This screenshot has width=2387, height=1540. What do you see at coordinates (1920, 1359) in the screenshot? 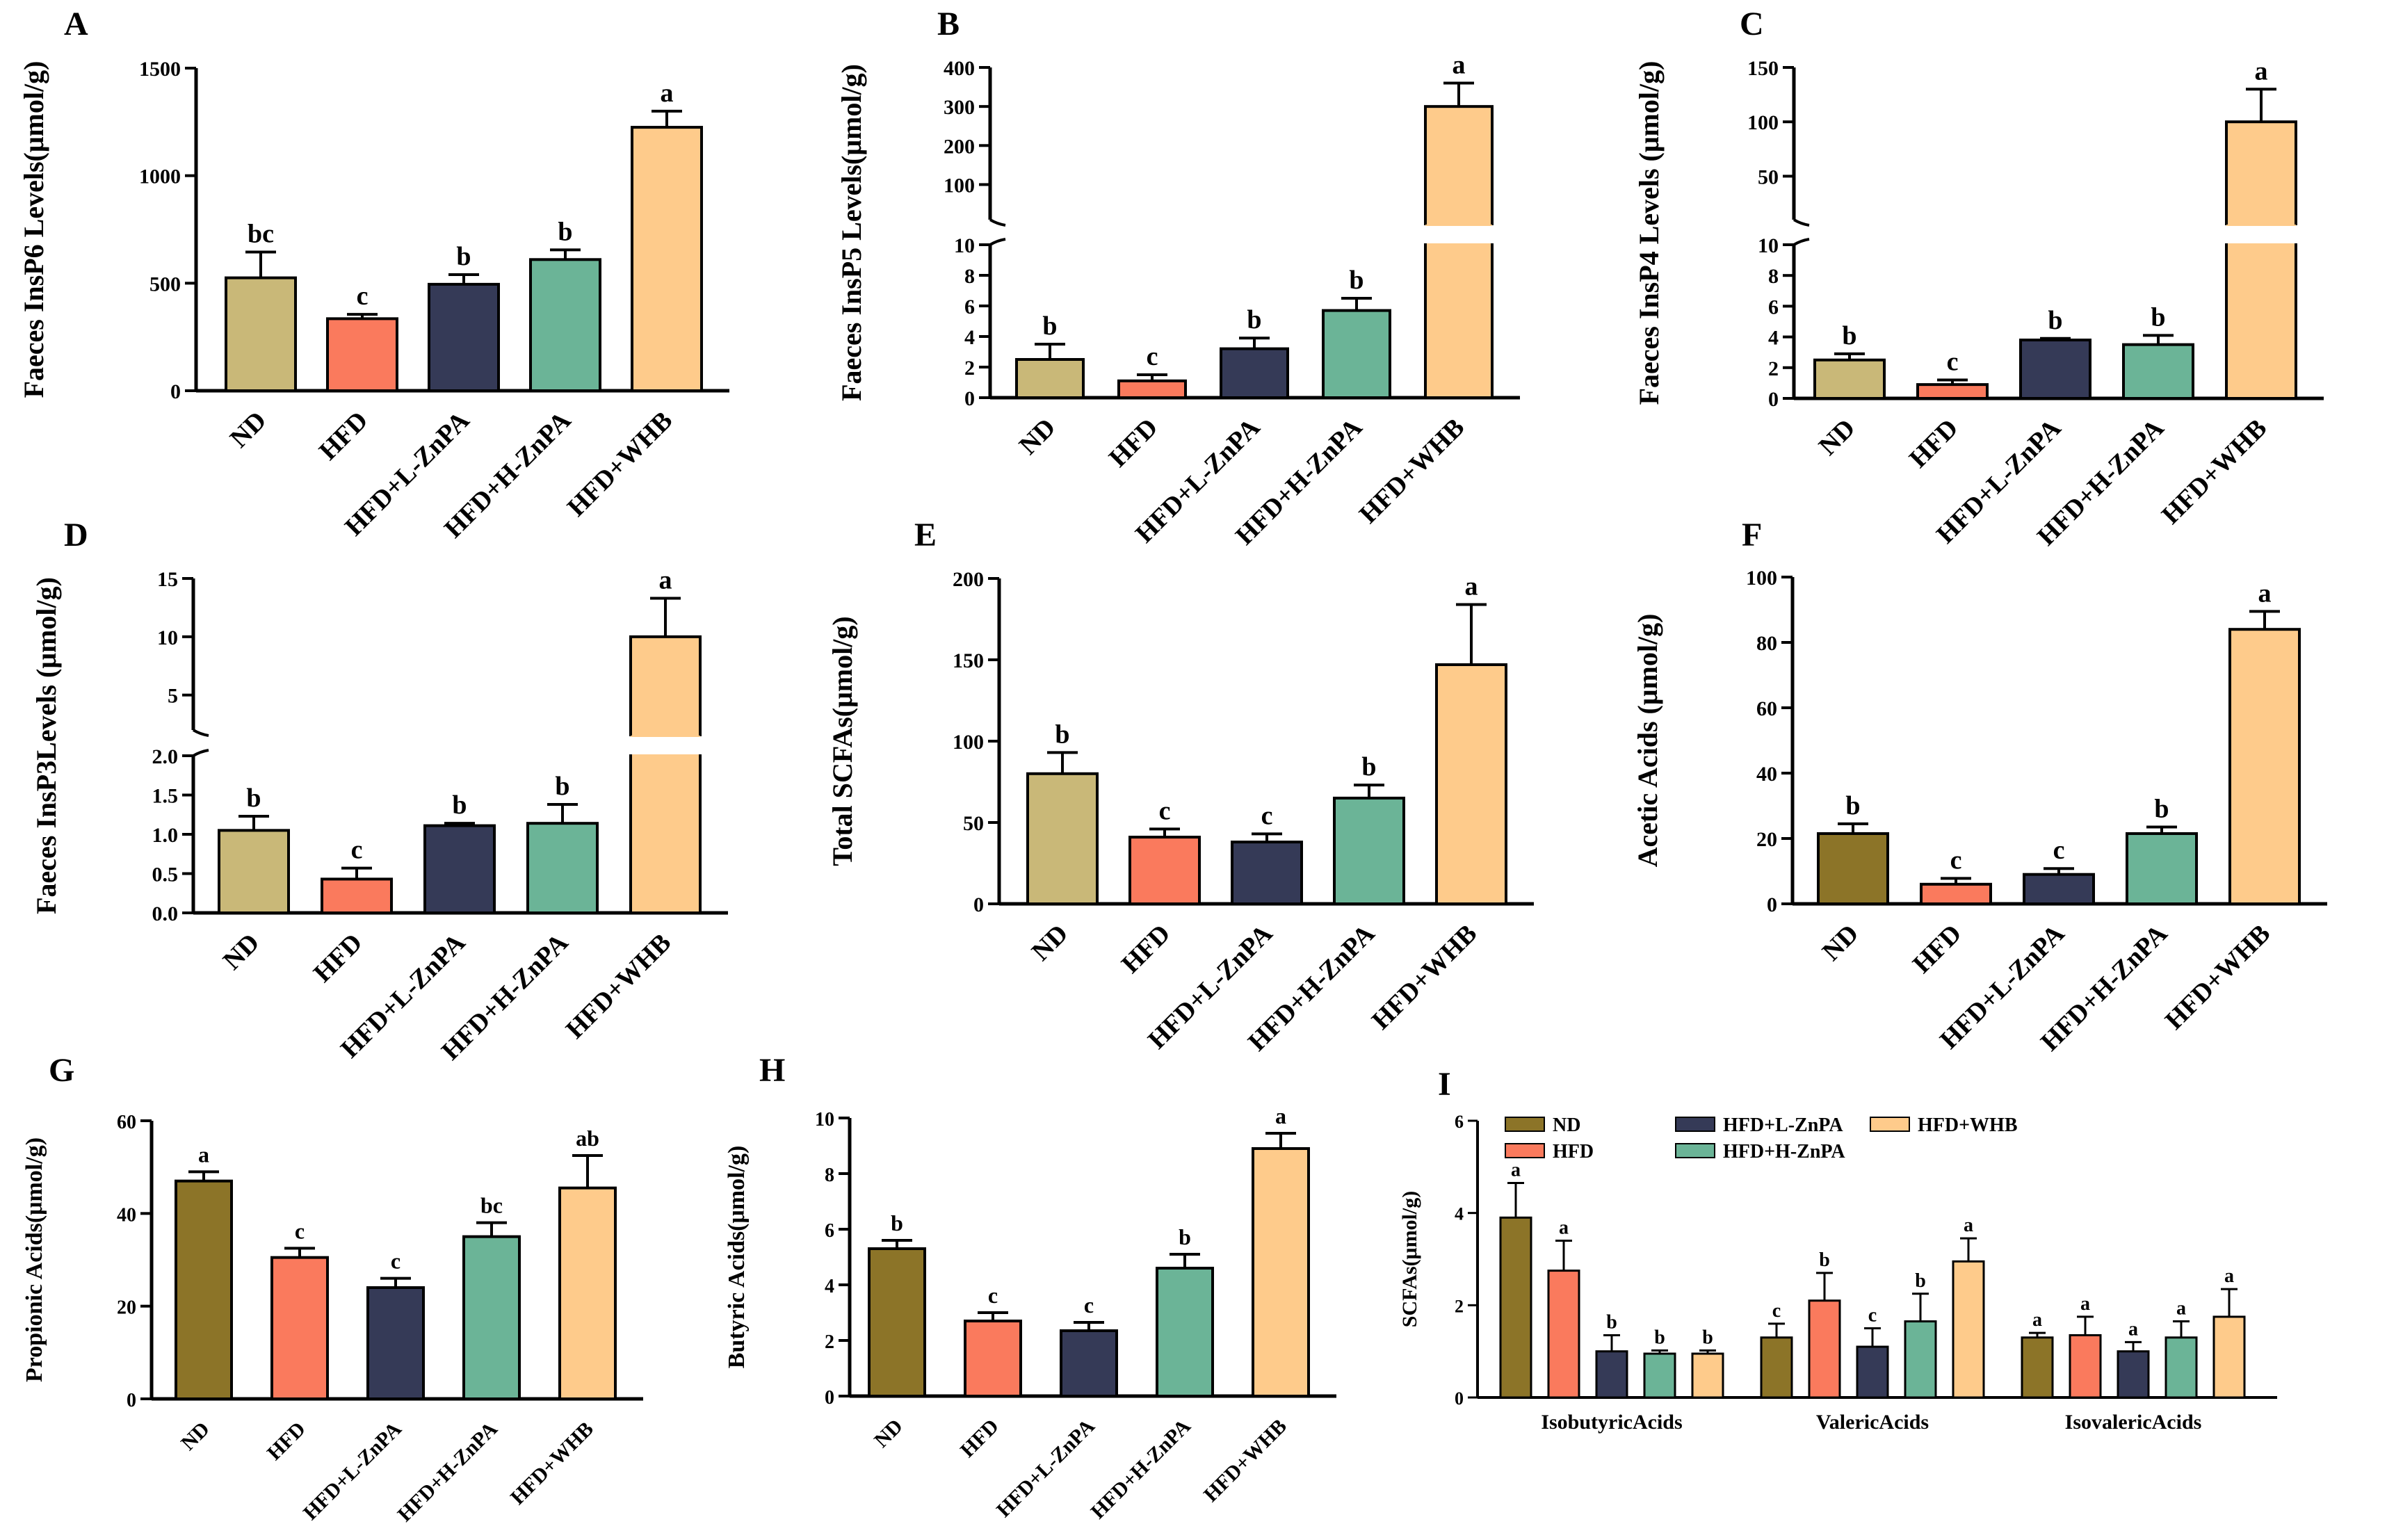
I see `panel-i-bar-valericacids-hfd-h-znpa` at bounding box center [1920, 1359].